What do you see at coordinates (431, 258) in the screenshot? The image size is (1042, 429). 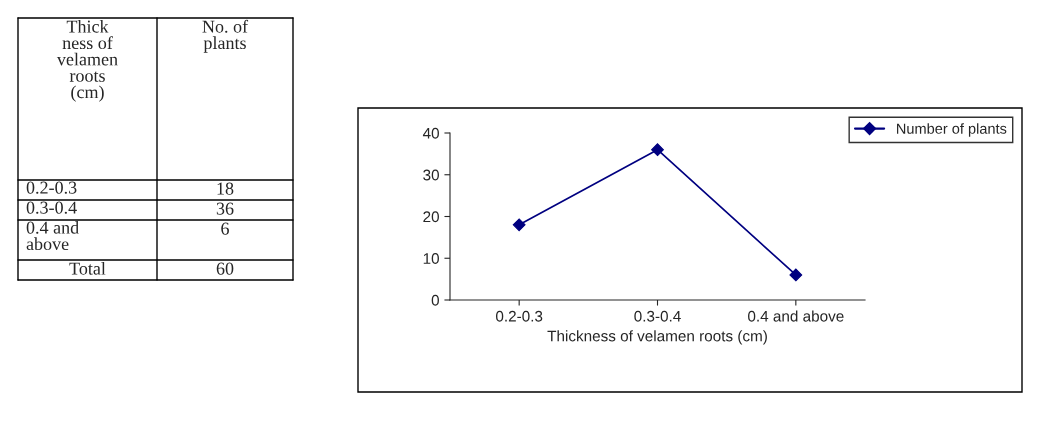 I see `y-tick-label: 10` at bounding box center [431, 258].